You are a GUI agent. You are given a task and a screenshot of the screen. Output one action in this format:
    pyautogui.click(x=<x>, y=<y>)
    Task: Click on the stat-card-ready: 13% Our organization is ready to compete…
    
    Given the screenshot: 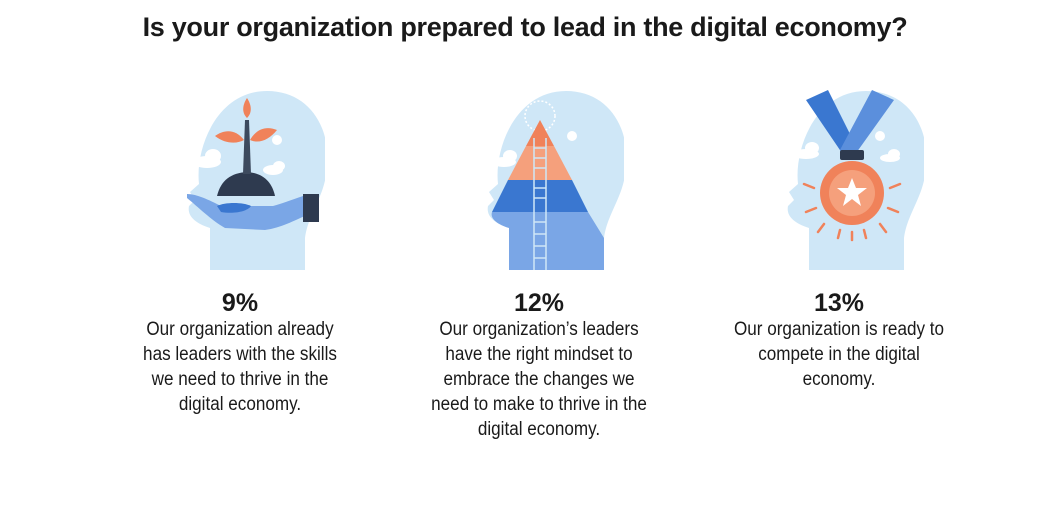 What is the action you would take?
    pyautogui.click(x=839, y=240)
    